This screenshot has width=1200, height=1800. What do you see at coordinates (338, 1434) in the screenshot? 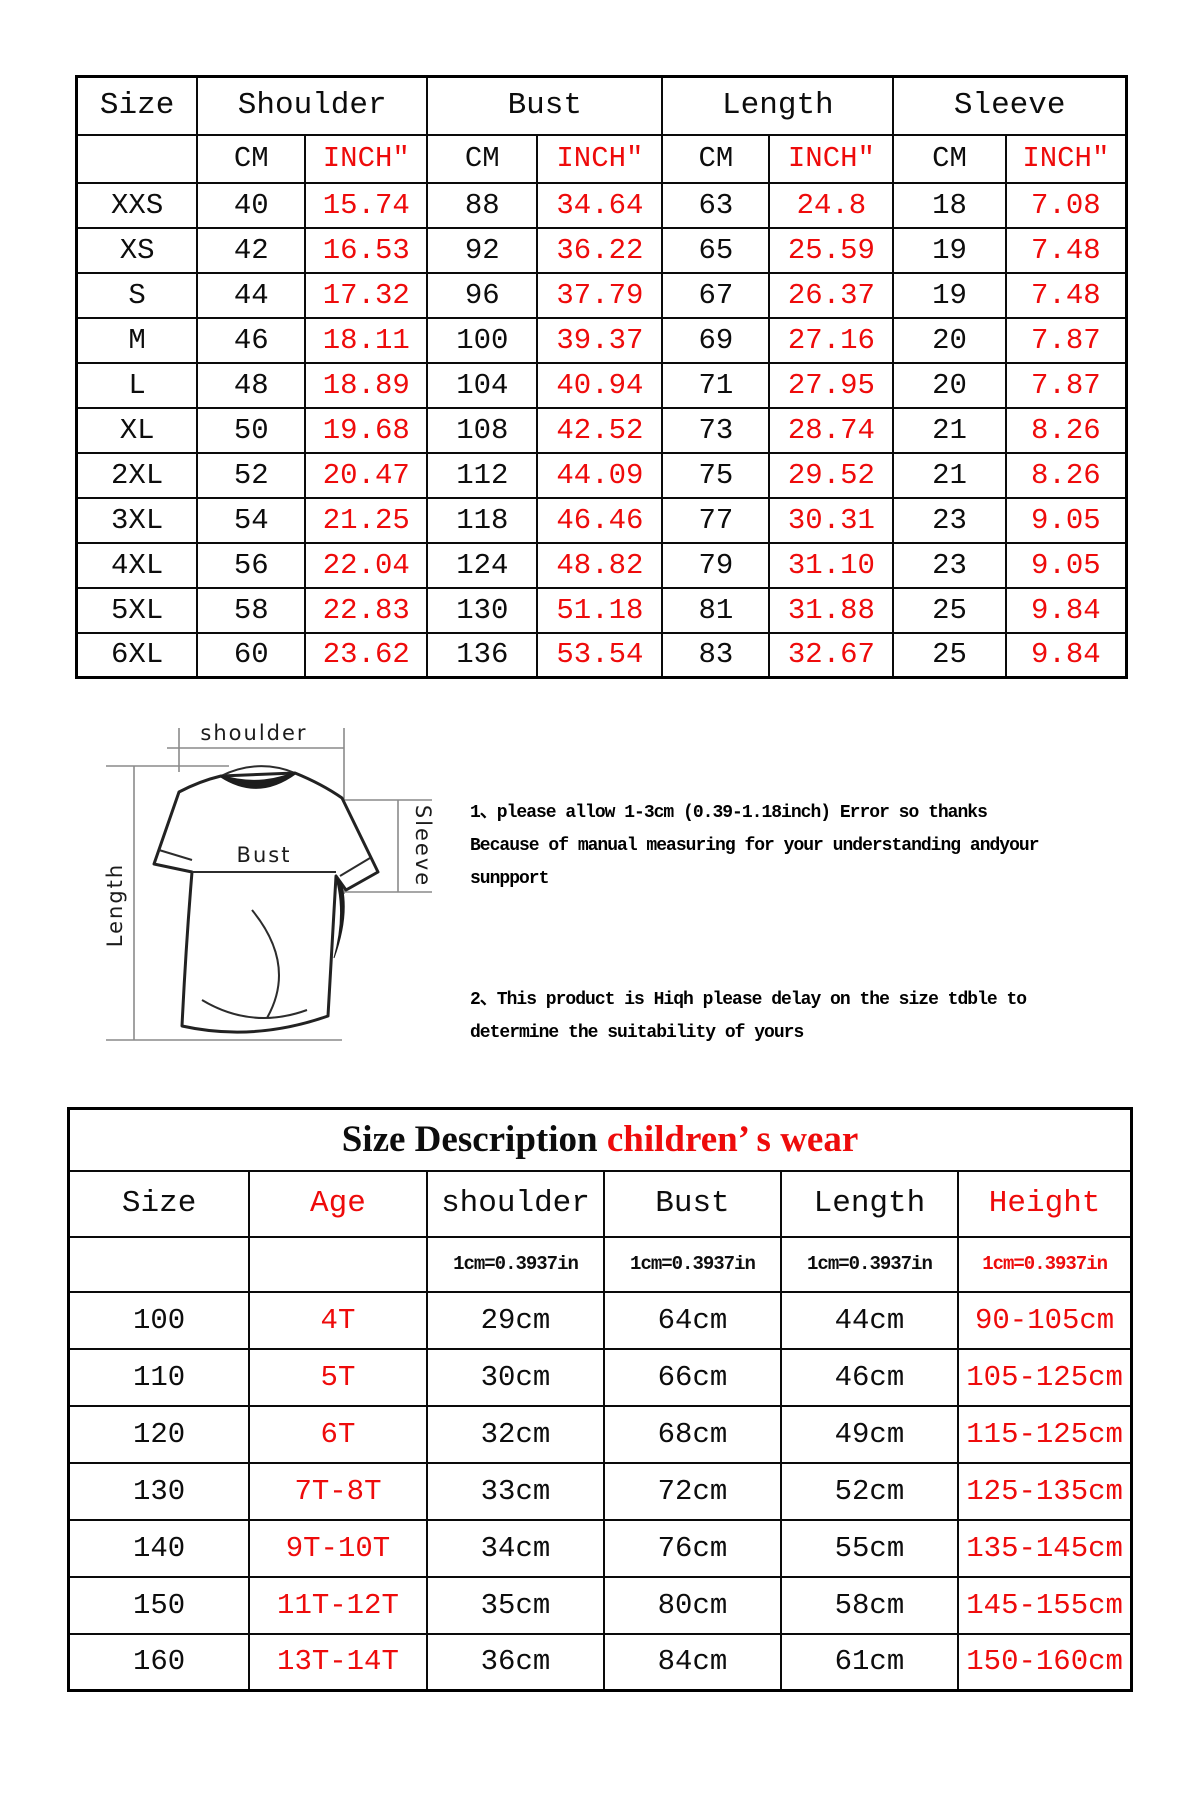
I see `value-cell: 6T` at bounding box center [338, 1434].